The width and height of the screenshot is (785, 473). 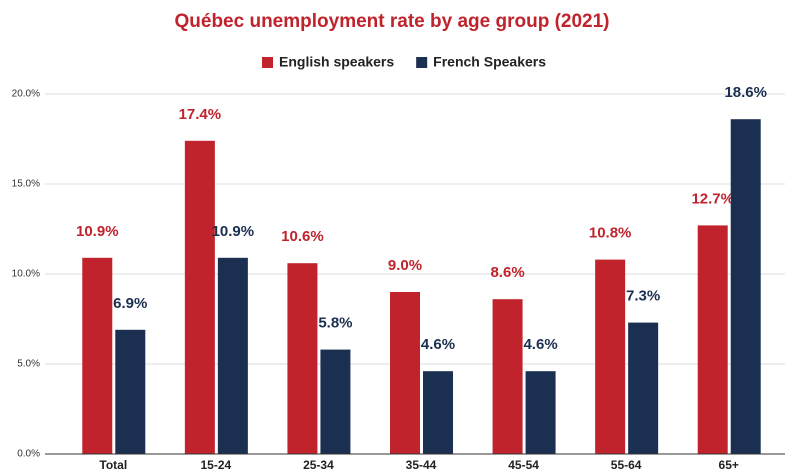 What do you see at coordinates (626, 465) in the screenshot?
I see `x-tick-label: 55-64` at bounding box center [626, 465].